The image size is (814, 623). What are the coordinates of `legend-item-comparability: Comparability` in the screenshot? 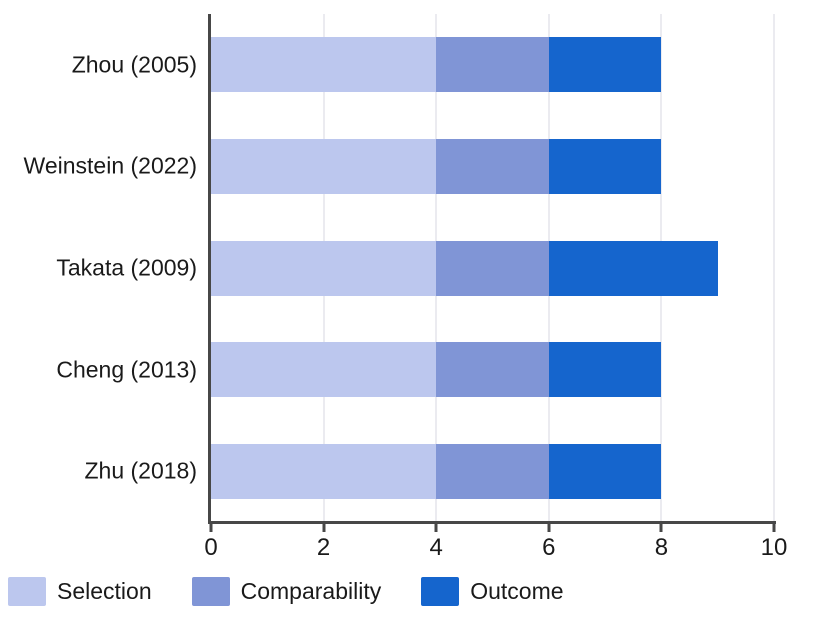 It's located at (286, 591).